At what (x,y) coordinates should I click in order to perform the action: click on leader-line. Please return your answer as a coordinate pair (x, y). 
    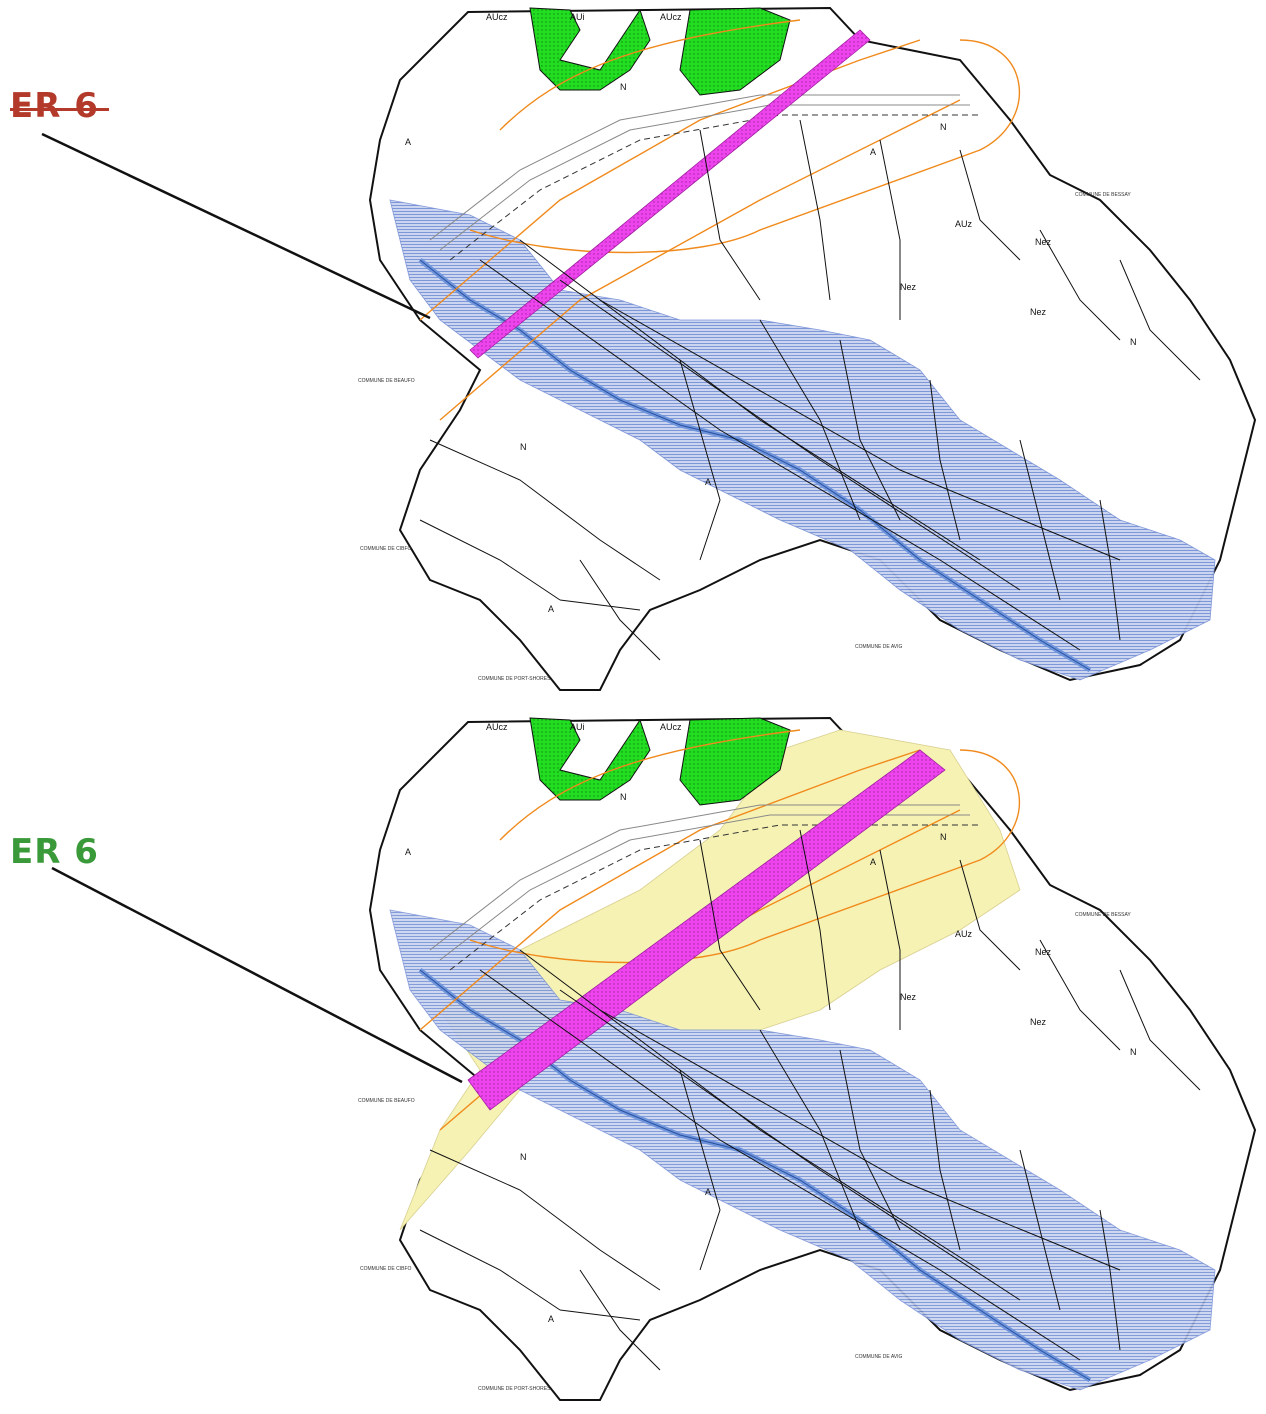
    Looking at the image, I should click on (236, 226).